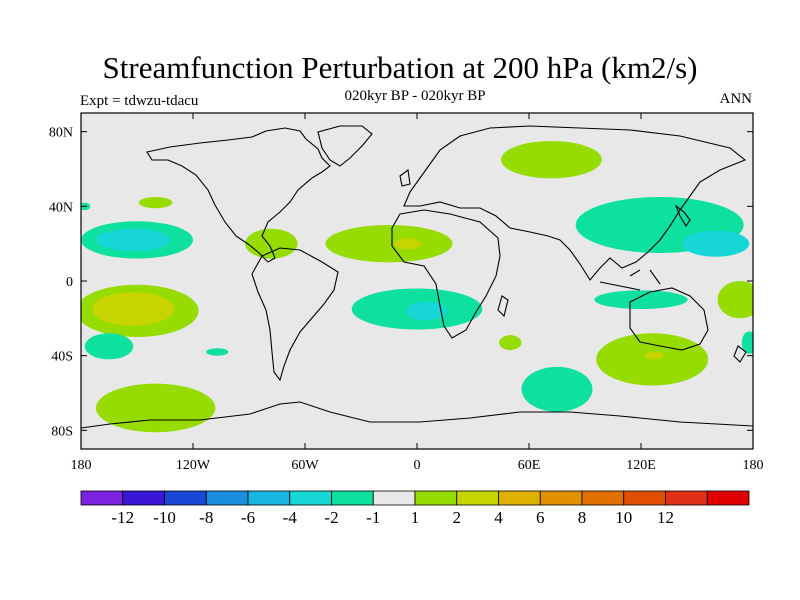 The image size is (800, 600). I want to click on lat-tick-label: 40S, so click(62, 357).